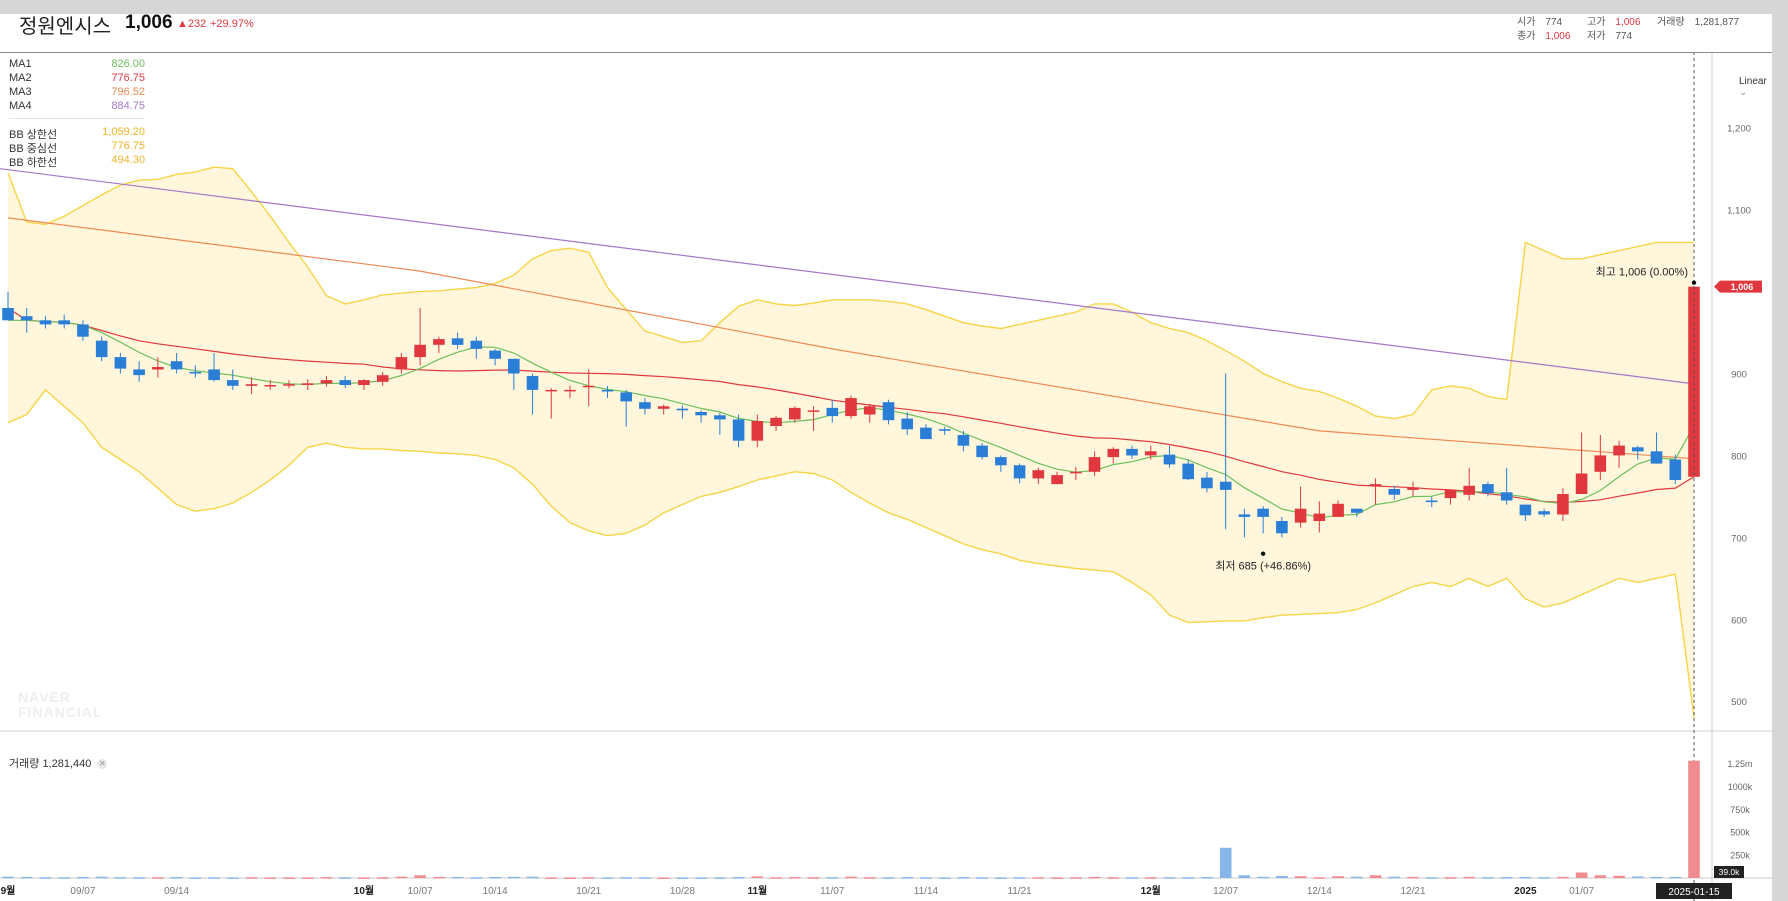  What do you see at coordinates (1596, 22) in the screenshot?
I see `high-label: 고가` at bounding box center [1596, 22].